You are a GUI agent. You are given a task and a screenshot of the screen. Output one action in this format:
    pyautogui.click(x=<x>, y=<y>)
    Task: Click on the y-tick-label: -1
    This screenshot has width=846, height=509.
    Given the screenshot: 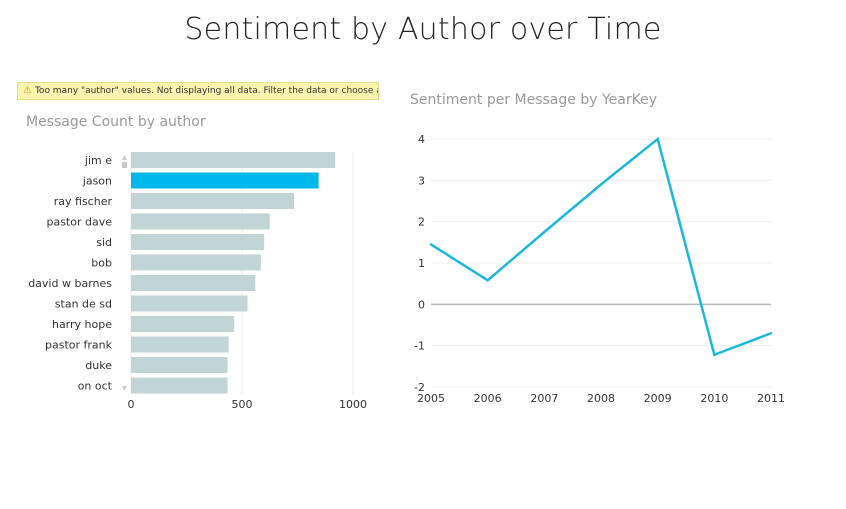 What is the action you would take?
    pyautogui.click(x=419, y=346)
    